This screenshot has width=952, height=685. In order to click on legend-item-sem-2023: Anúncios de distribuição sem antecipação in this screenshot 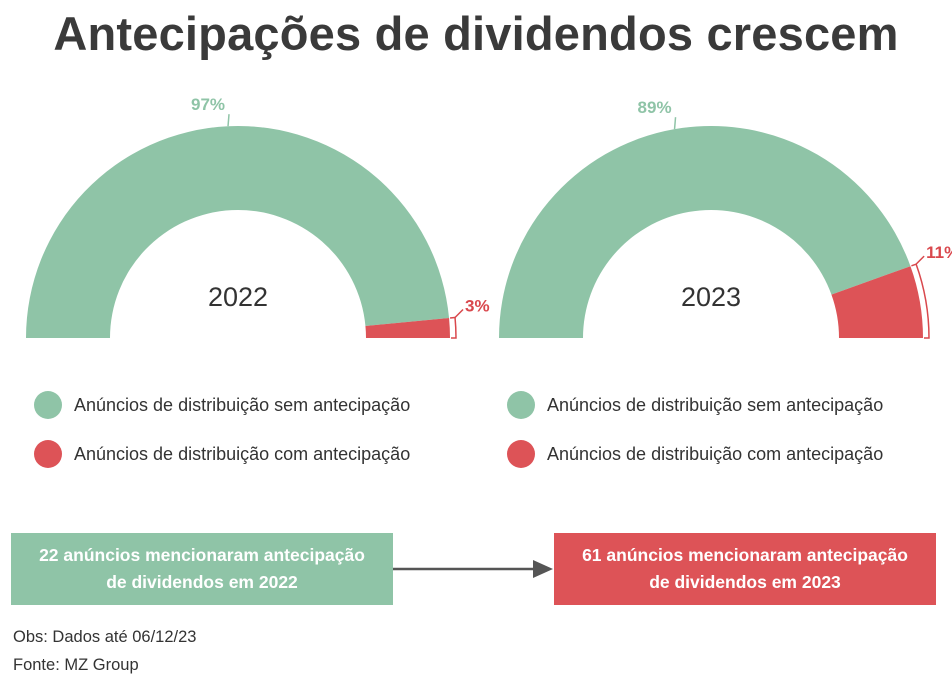, I will do `click(695, 405)`.